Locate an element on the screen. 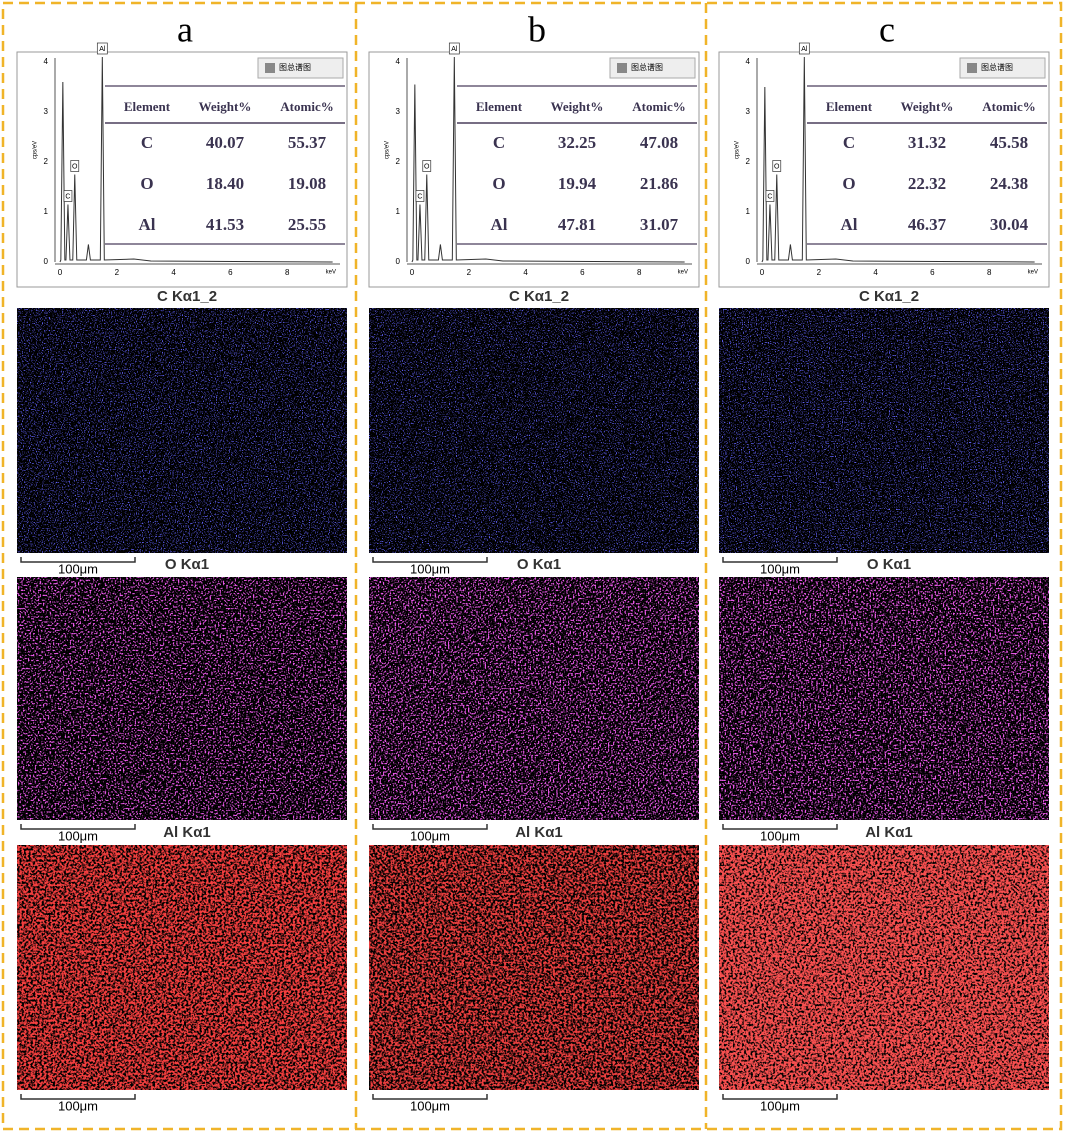 The width and height of the screenshot is (1065, 1133). table-cell: 47.81 is located at coordinates (577, 224).